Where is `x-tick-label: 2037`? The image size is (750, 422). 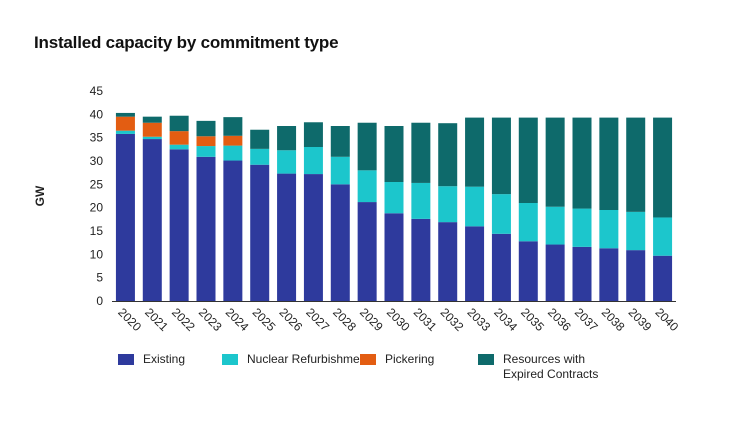 x-tick-label: 2037 is located at coordinates (586, 319).